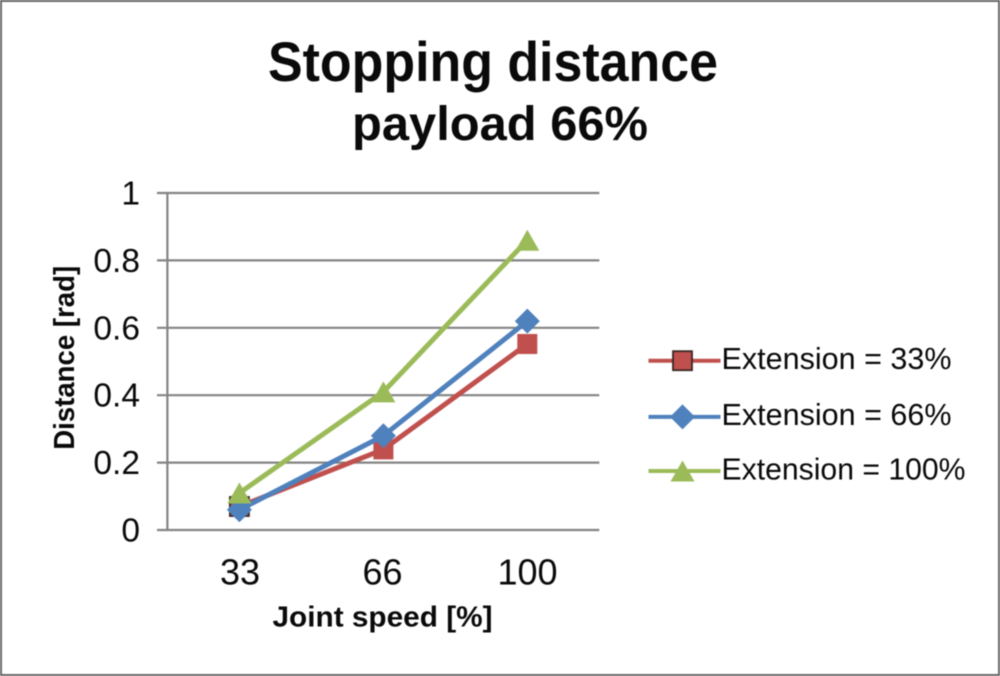 Image resolution: width=1000 pixels, height=676 pixels. I want to click on svg-text: 0.4, so click(116, 396).